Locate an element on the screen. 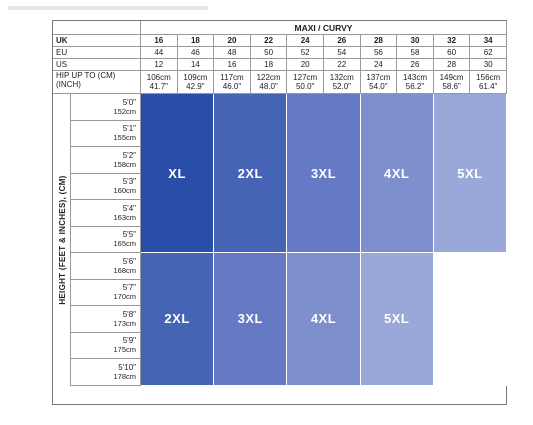  header-spacer is located at coordinates (97, 28).